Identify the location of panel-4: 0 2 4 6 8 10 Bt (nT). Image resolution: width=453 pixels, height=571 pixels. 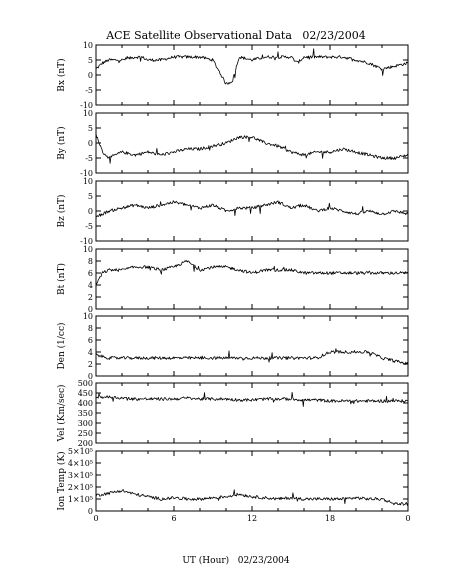
(232, 279).